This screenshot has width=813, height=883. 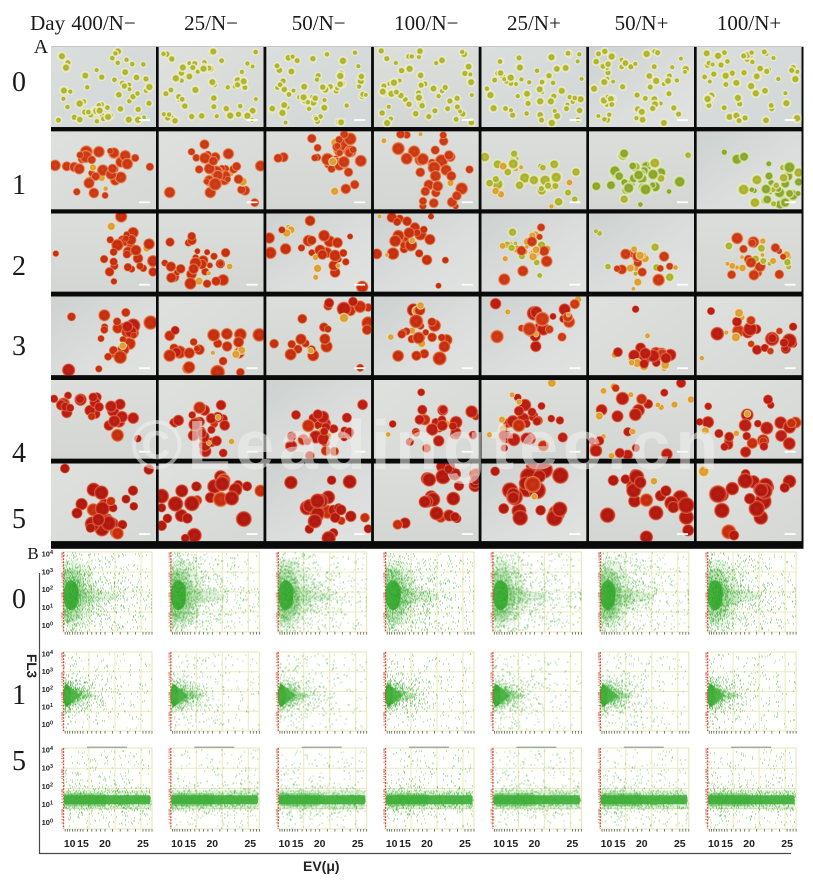 What do you see at coordinates (103, 23) in the screenshot?
I see `svg-text: 400/N−` at bounding box center [103, 23].